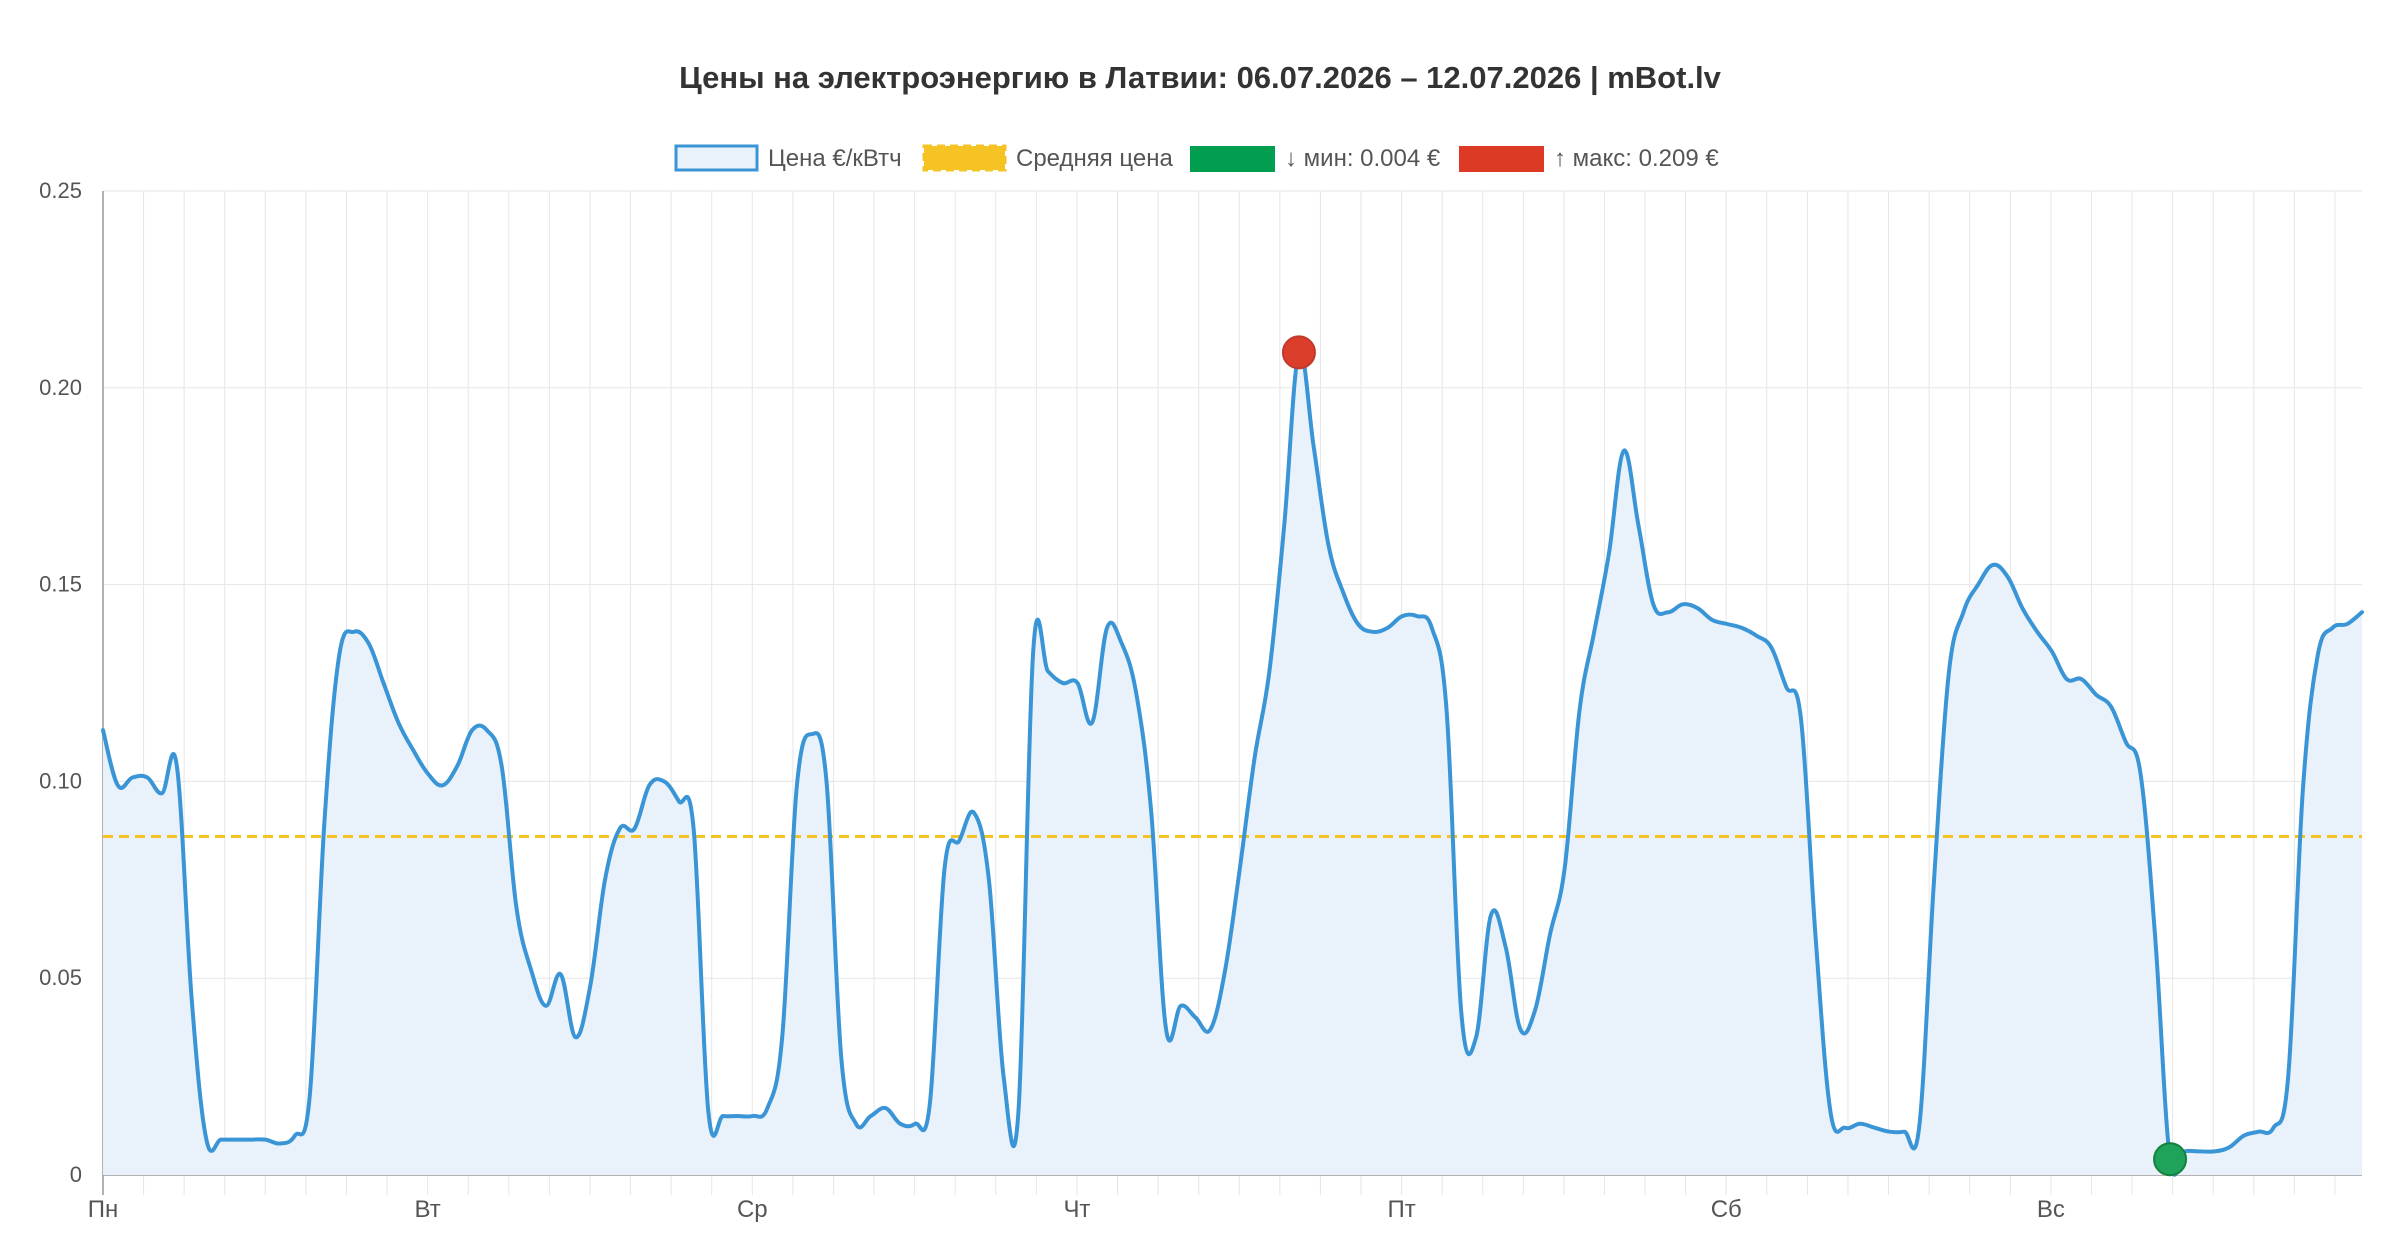  What do you see at coordinates (60, 977) in the screenshot?
I see `y-tick-label: 0.05` at bounding box center [60, 977].